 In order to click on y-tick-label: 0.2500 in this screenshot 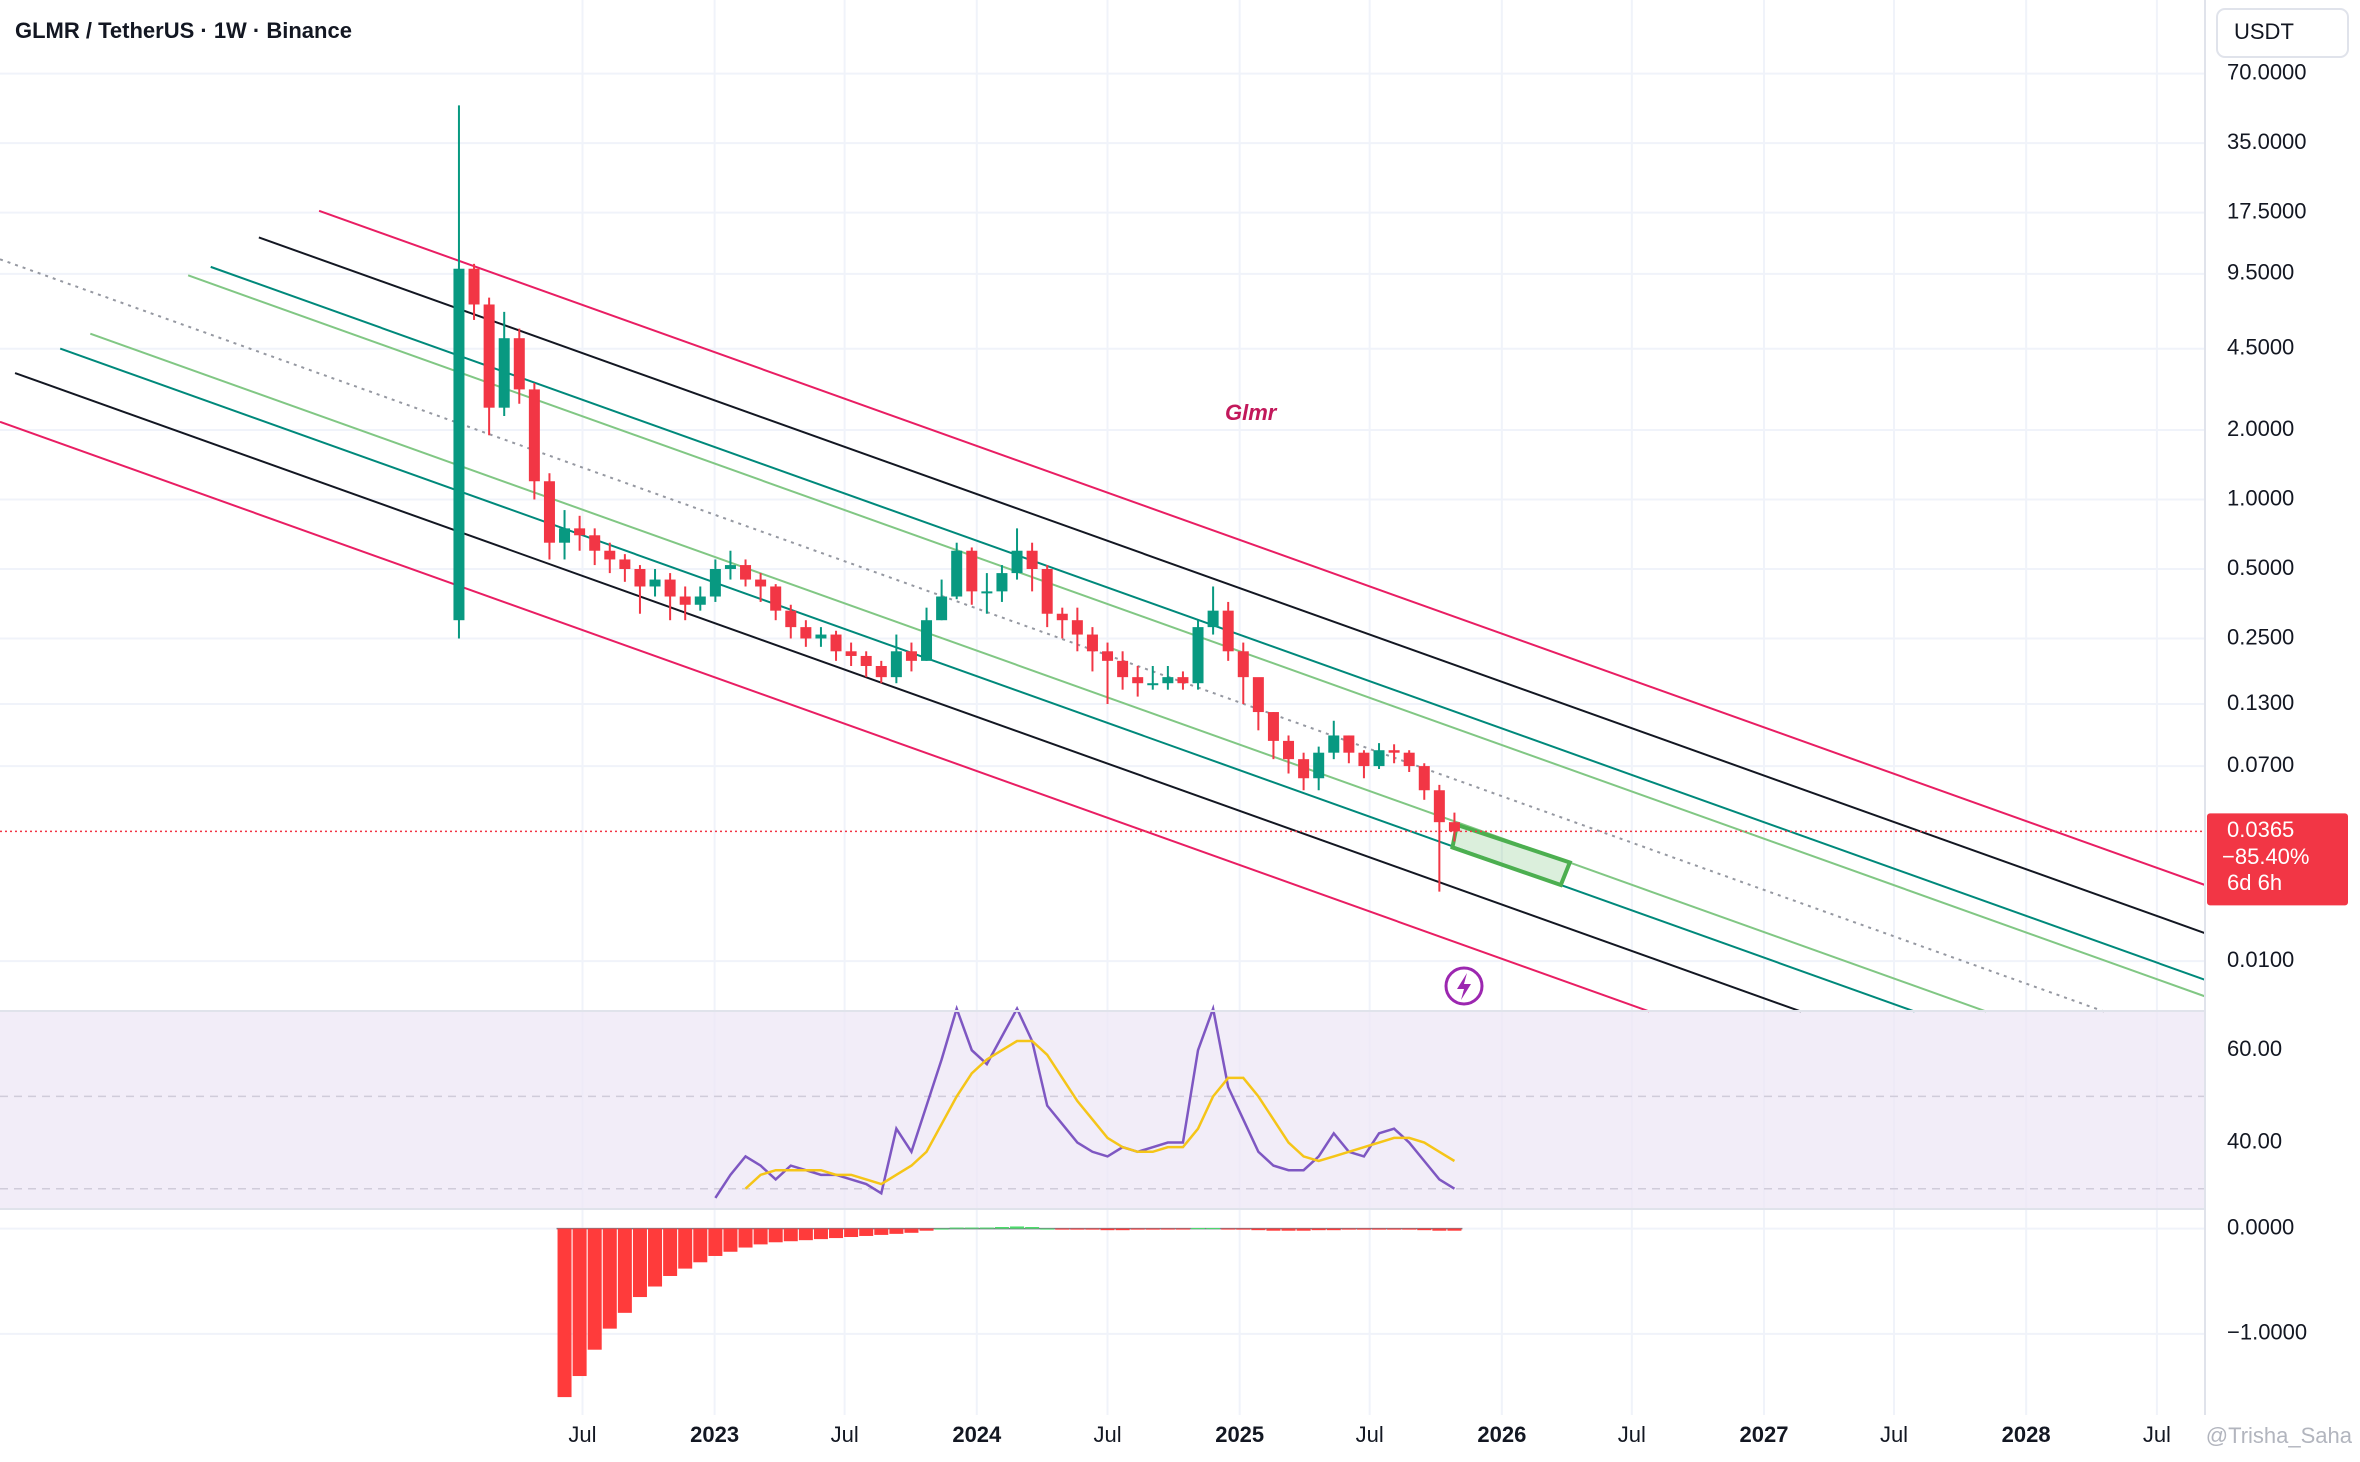, I will do `click(2260, 636)`.